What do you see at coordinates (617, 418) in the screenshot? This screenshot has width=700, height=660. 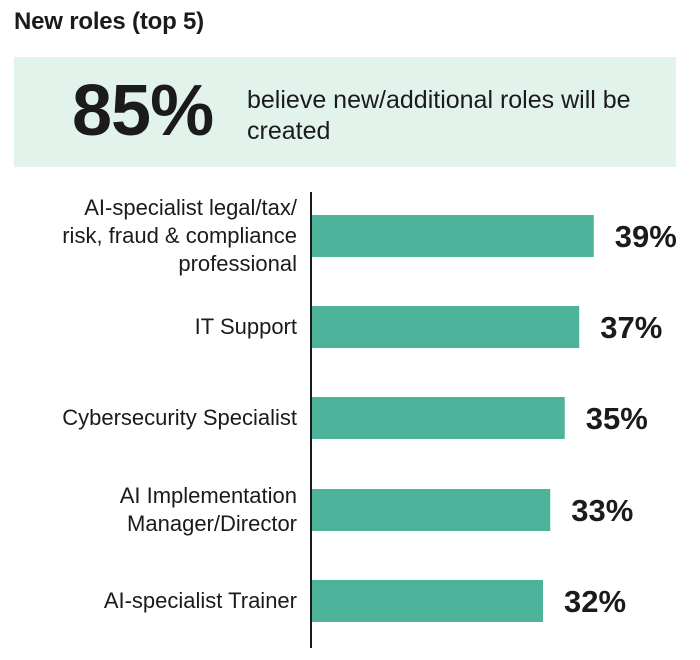 I see `value-label: 35%` at bounding box center [617, 418].